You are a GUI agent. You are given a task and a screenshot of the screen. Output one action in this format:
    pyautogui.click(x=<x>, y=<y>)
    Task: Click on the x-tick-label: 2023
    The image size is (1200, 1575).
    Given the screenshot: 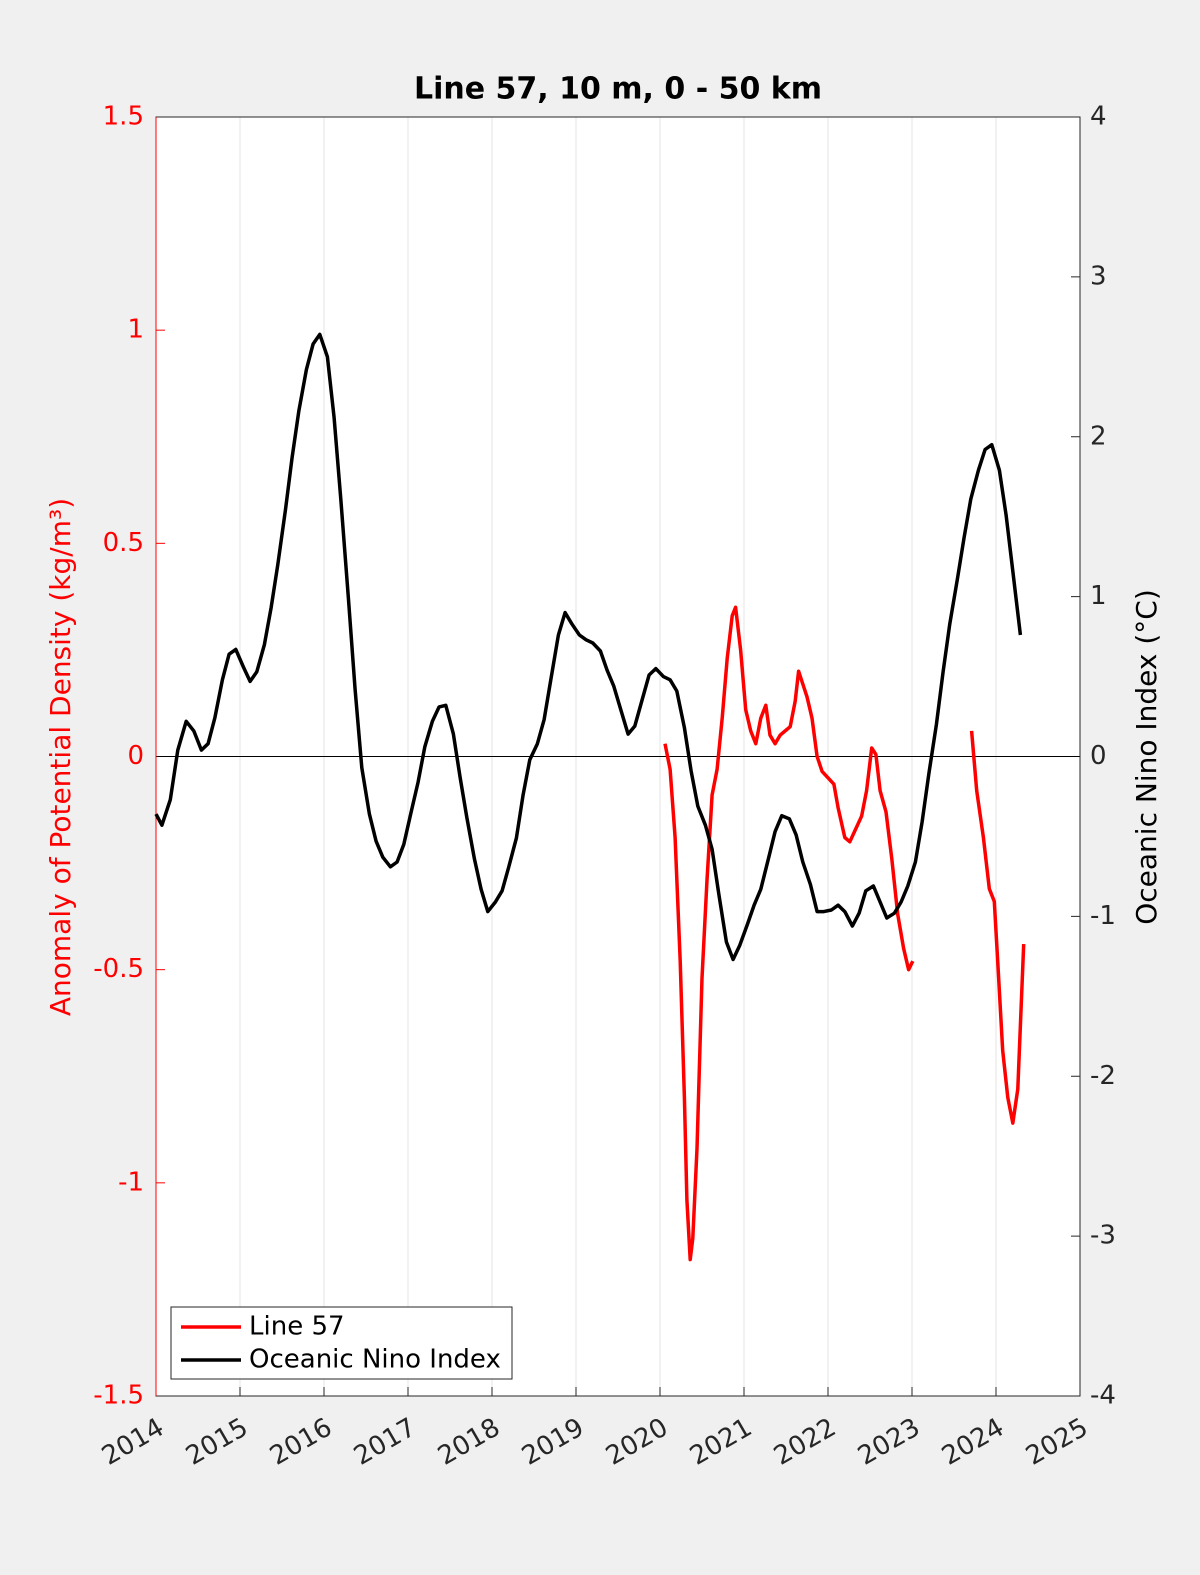 What is the action you would take?
    pyautogui.click(x=889, y=1442)
    